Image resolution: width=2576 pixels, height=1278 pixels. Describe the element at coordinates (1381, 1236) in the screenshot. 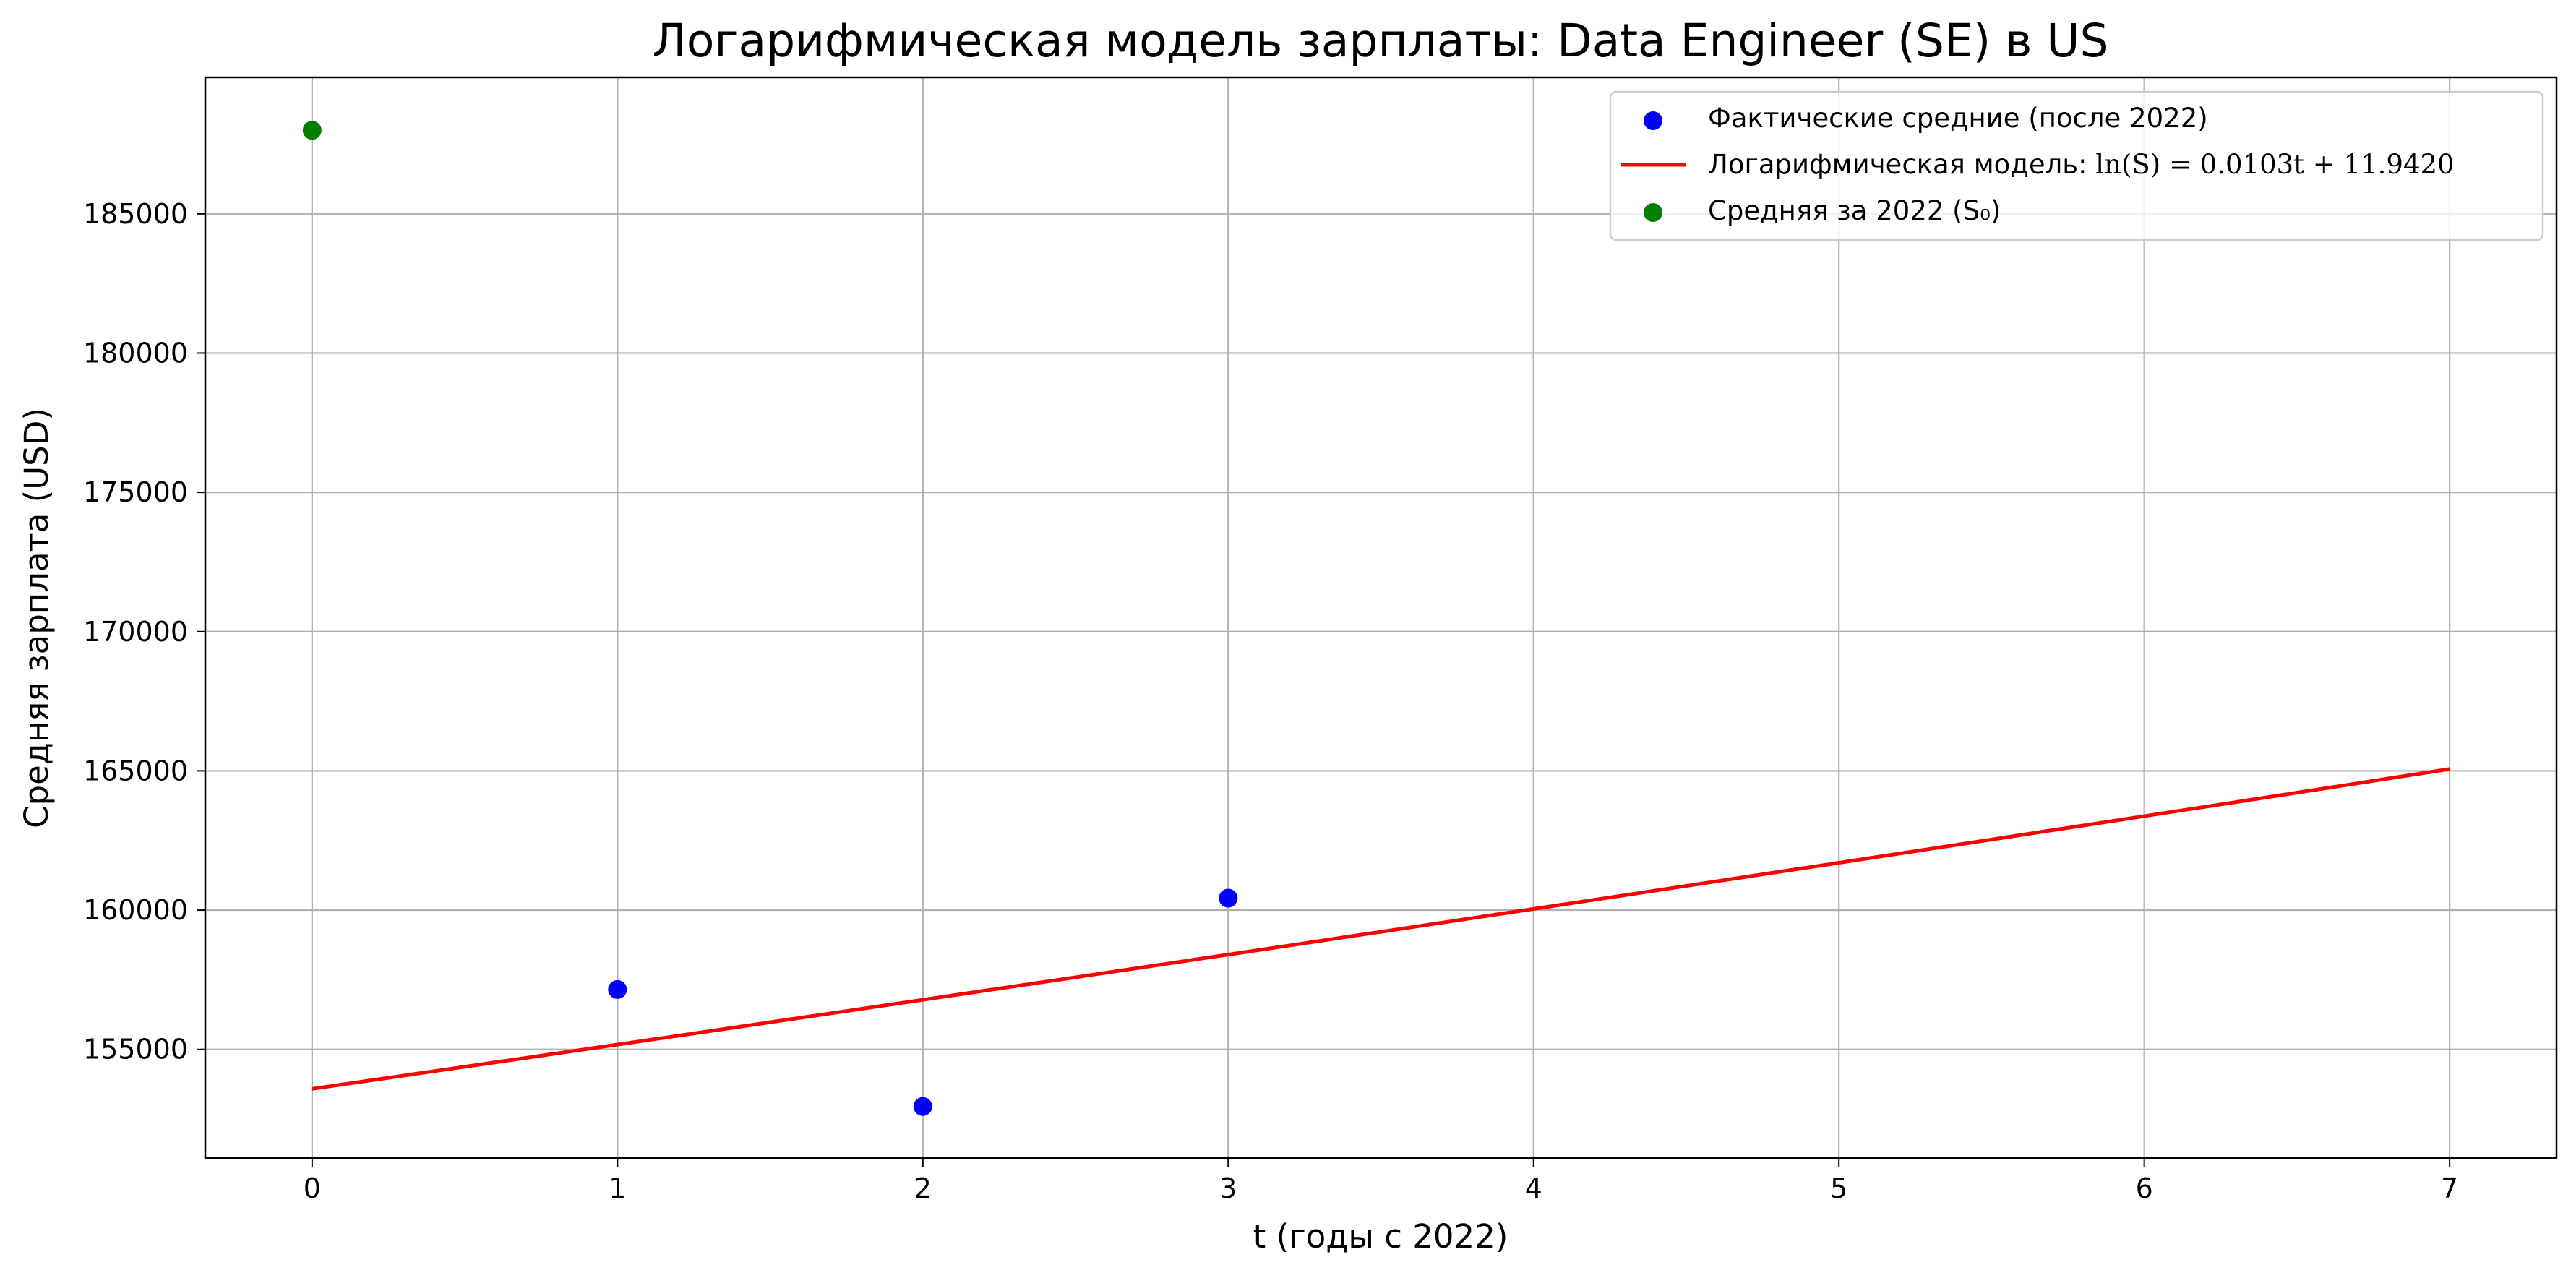

I see `x-axis-label: t (годы с 2022)` at that location.